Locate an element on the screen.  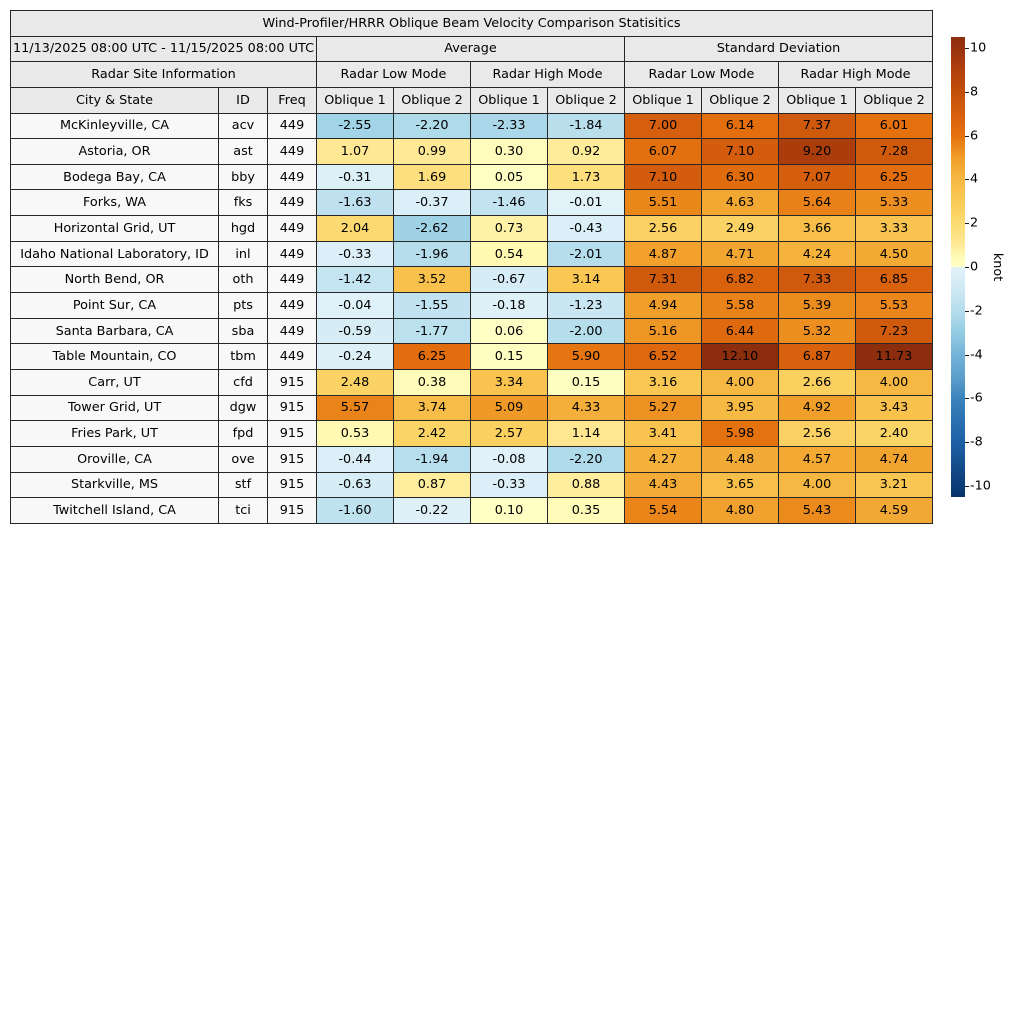
col-avg-low-oblique1: Oblique 1 is located at coordinates (355, 100).